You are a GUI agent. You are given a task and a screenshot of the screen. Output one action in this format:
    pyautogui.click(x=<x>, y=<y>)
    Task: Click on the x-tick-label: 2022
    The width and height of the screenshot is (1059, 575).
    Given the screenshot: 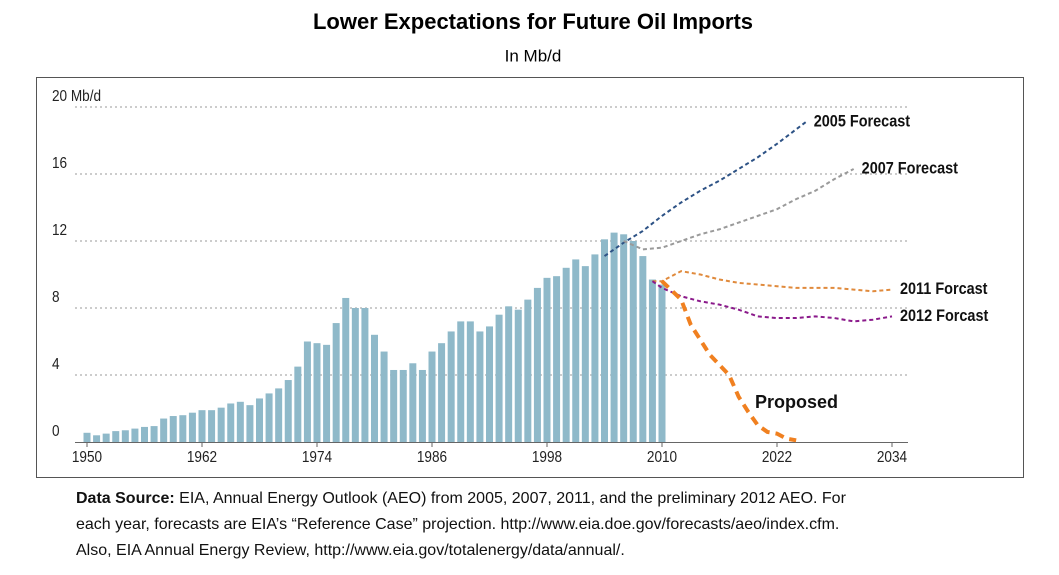 What is the action you would take?
    pyautogui.click(x=777, y=457)
    